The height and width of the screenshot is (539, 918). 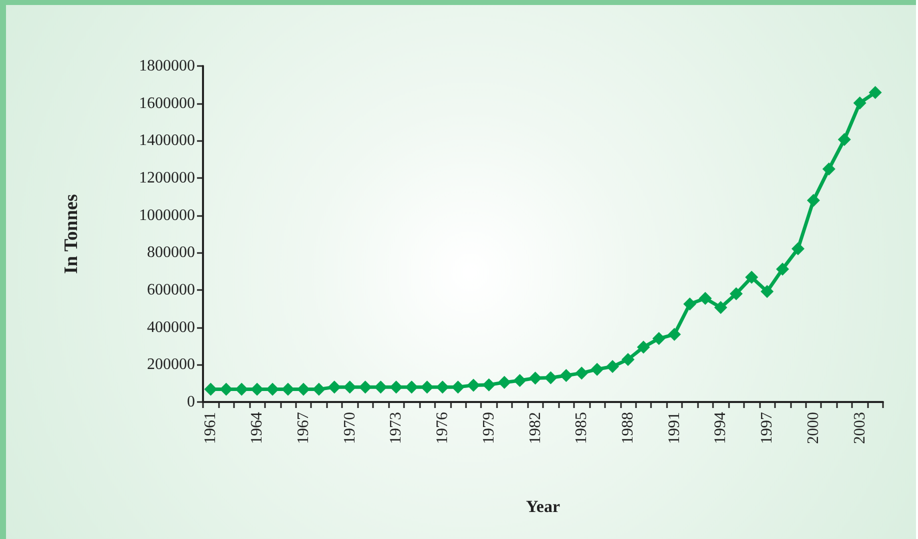 What do you see at coordinates (191, 402) in the screenshot?
I see `y-tick-label: 0` at bounding box center [191, 402].